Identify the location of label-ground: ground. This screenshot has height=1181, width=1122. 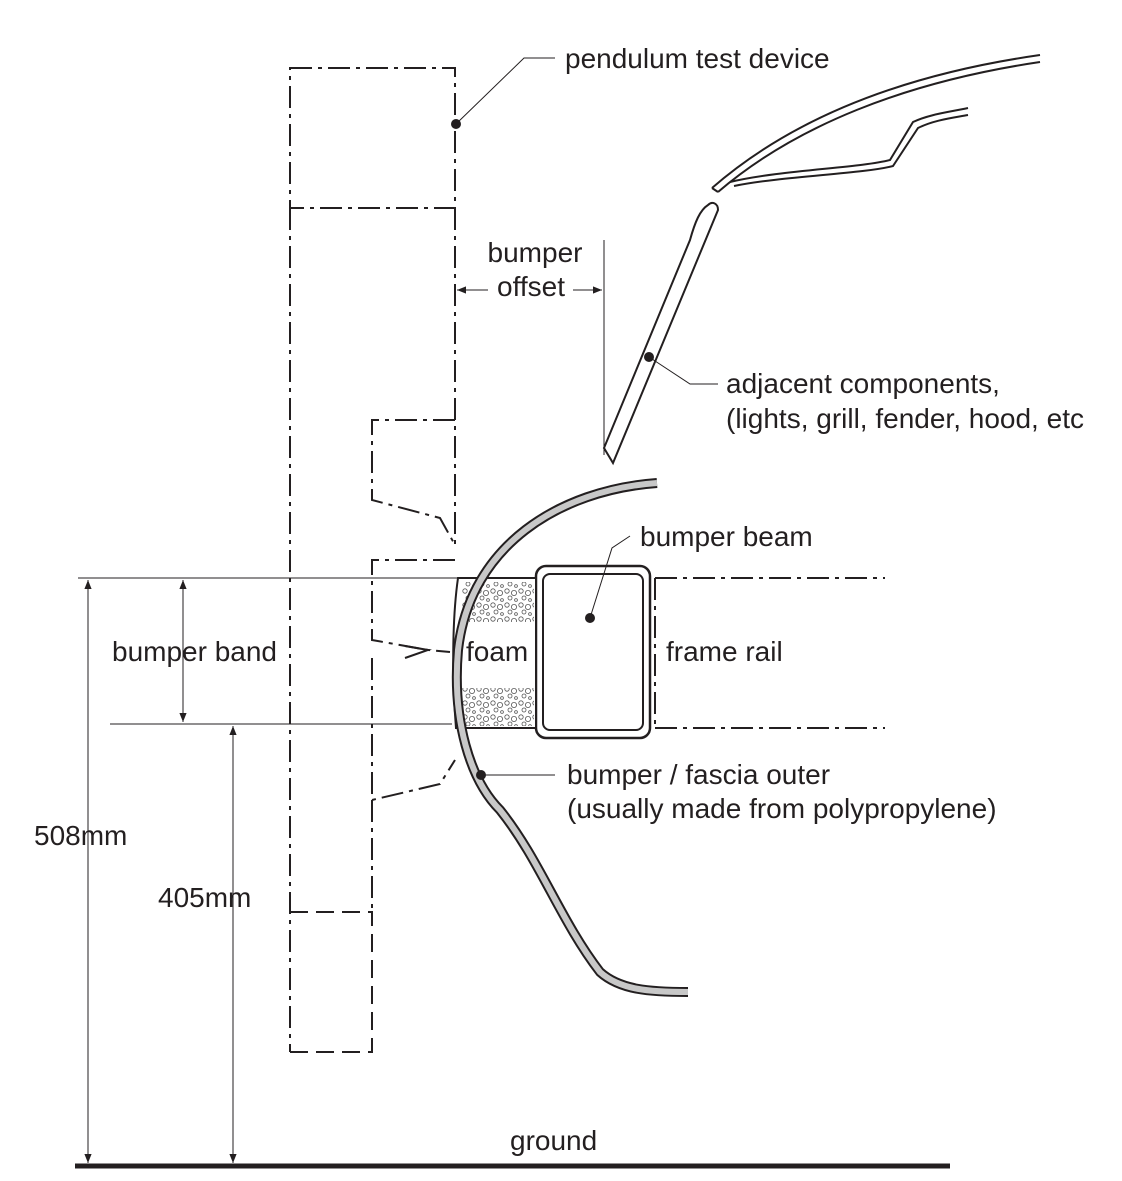
(553, 1140).